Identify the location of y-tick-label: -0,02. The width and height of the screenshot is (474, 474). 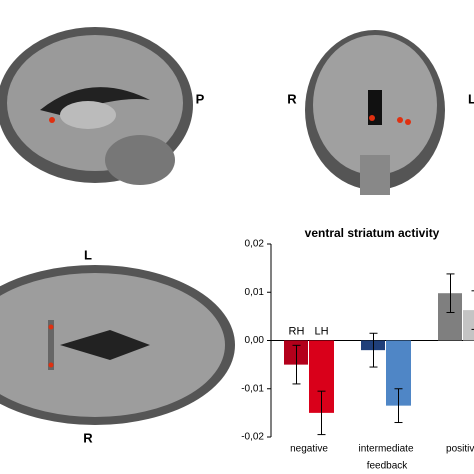
(252, 437).